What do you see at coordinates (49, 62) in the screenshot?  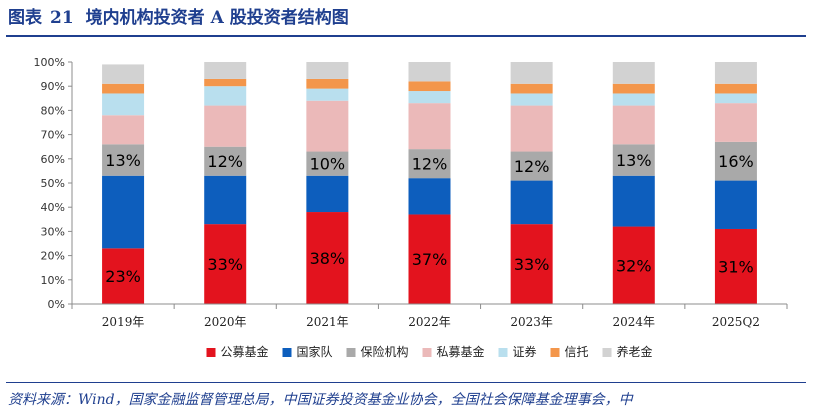 I see `y-tick-label: 100%` at bounding box center [49, 62].